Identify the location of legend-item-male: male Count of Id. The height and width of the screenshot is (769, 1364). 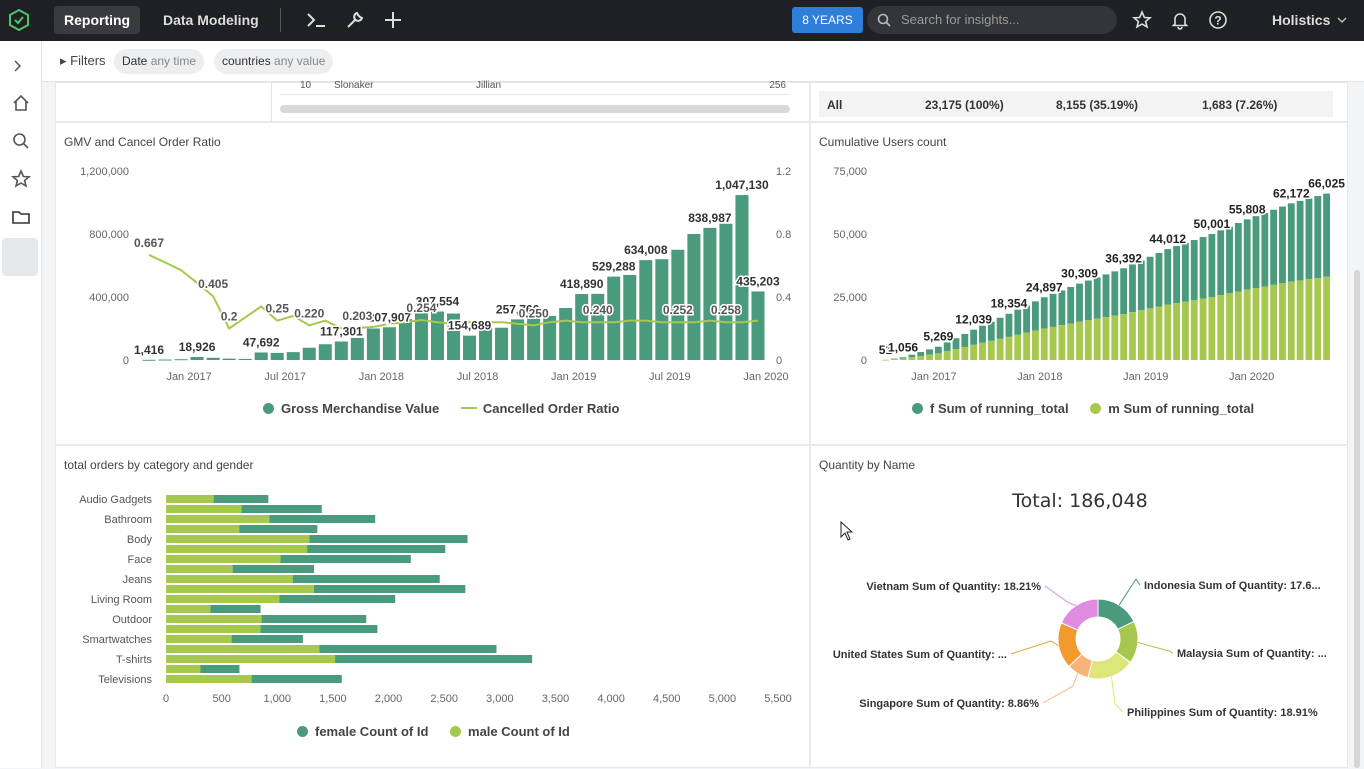
(510, 731).